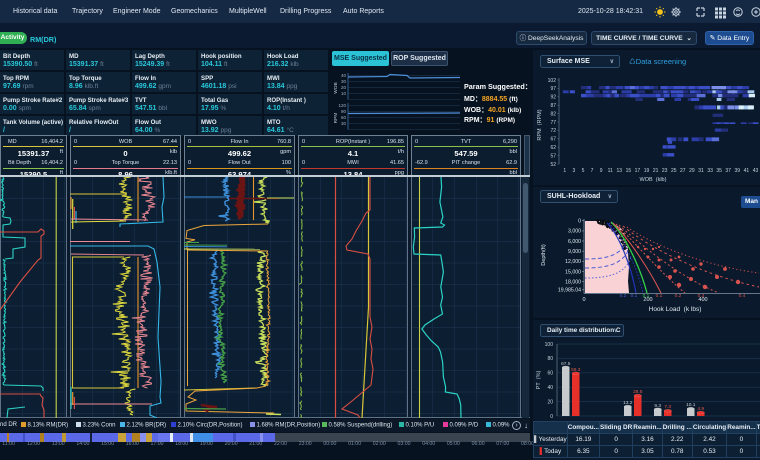 The height and width of the screenshot is (460, 760). Describe the element at coordinates (336, 87) in the screenshot. I see `svg-text: WOB` at that location.